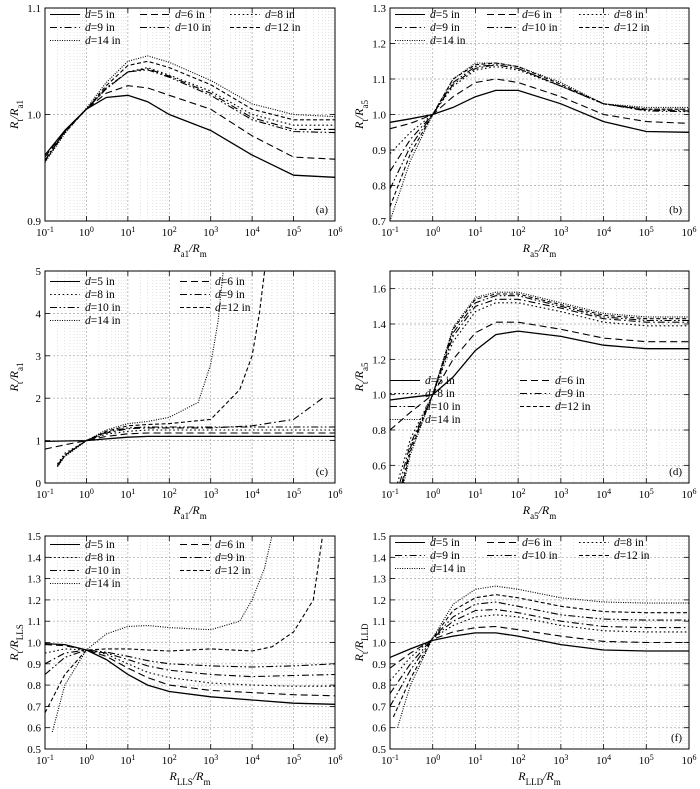 The width and height of the screenshot is (700, 789). Describe the element at coordinates (16, 643) in the screenshot. I see `y-axis-label: Rt/RLLS` at that location.